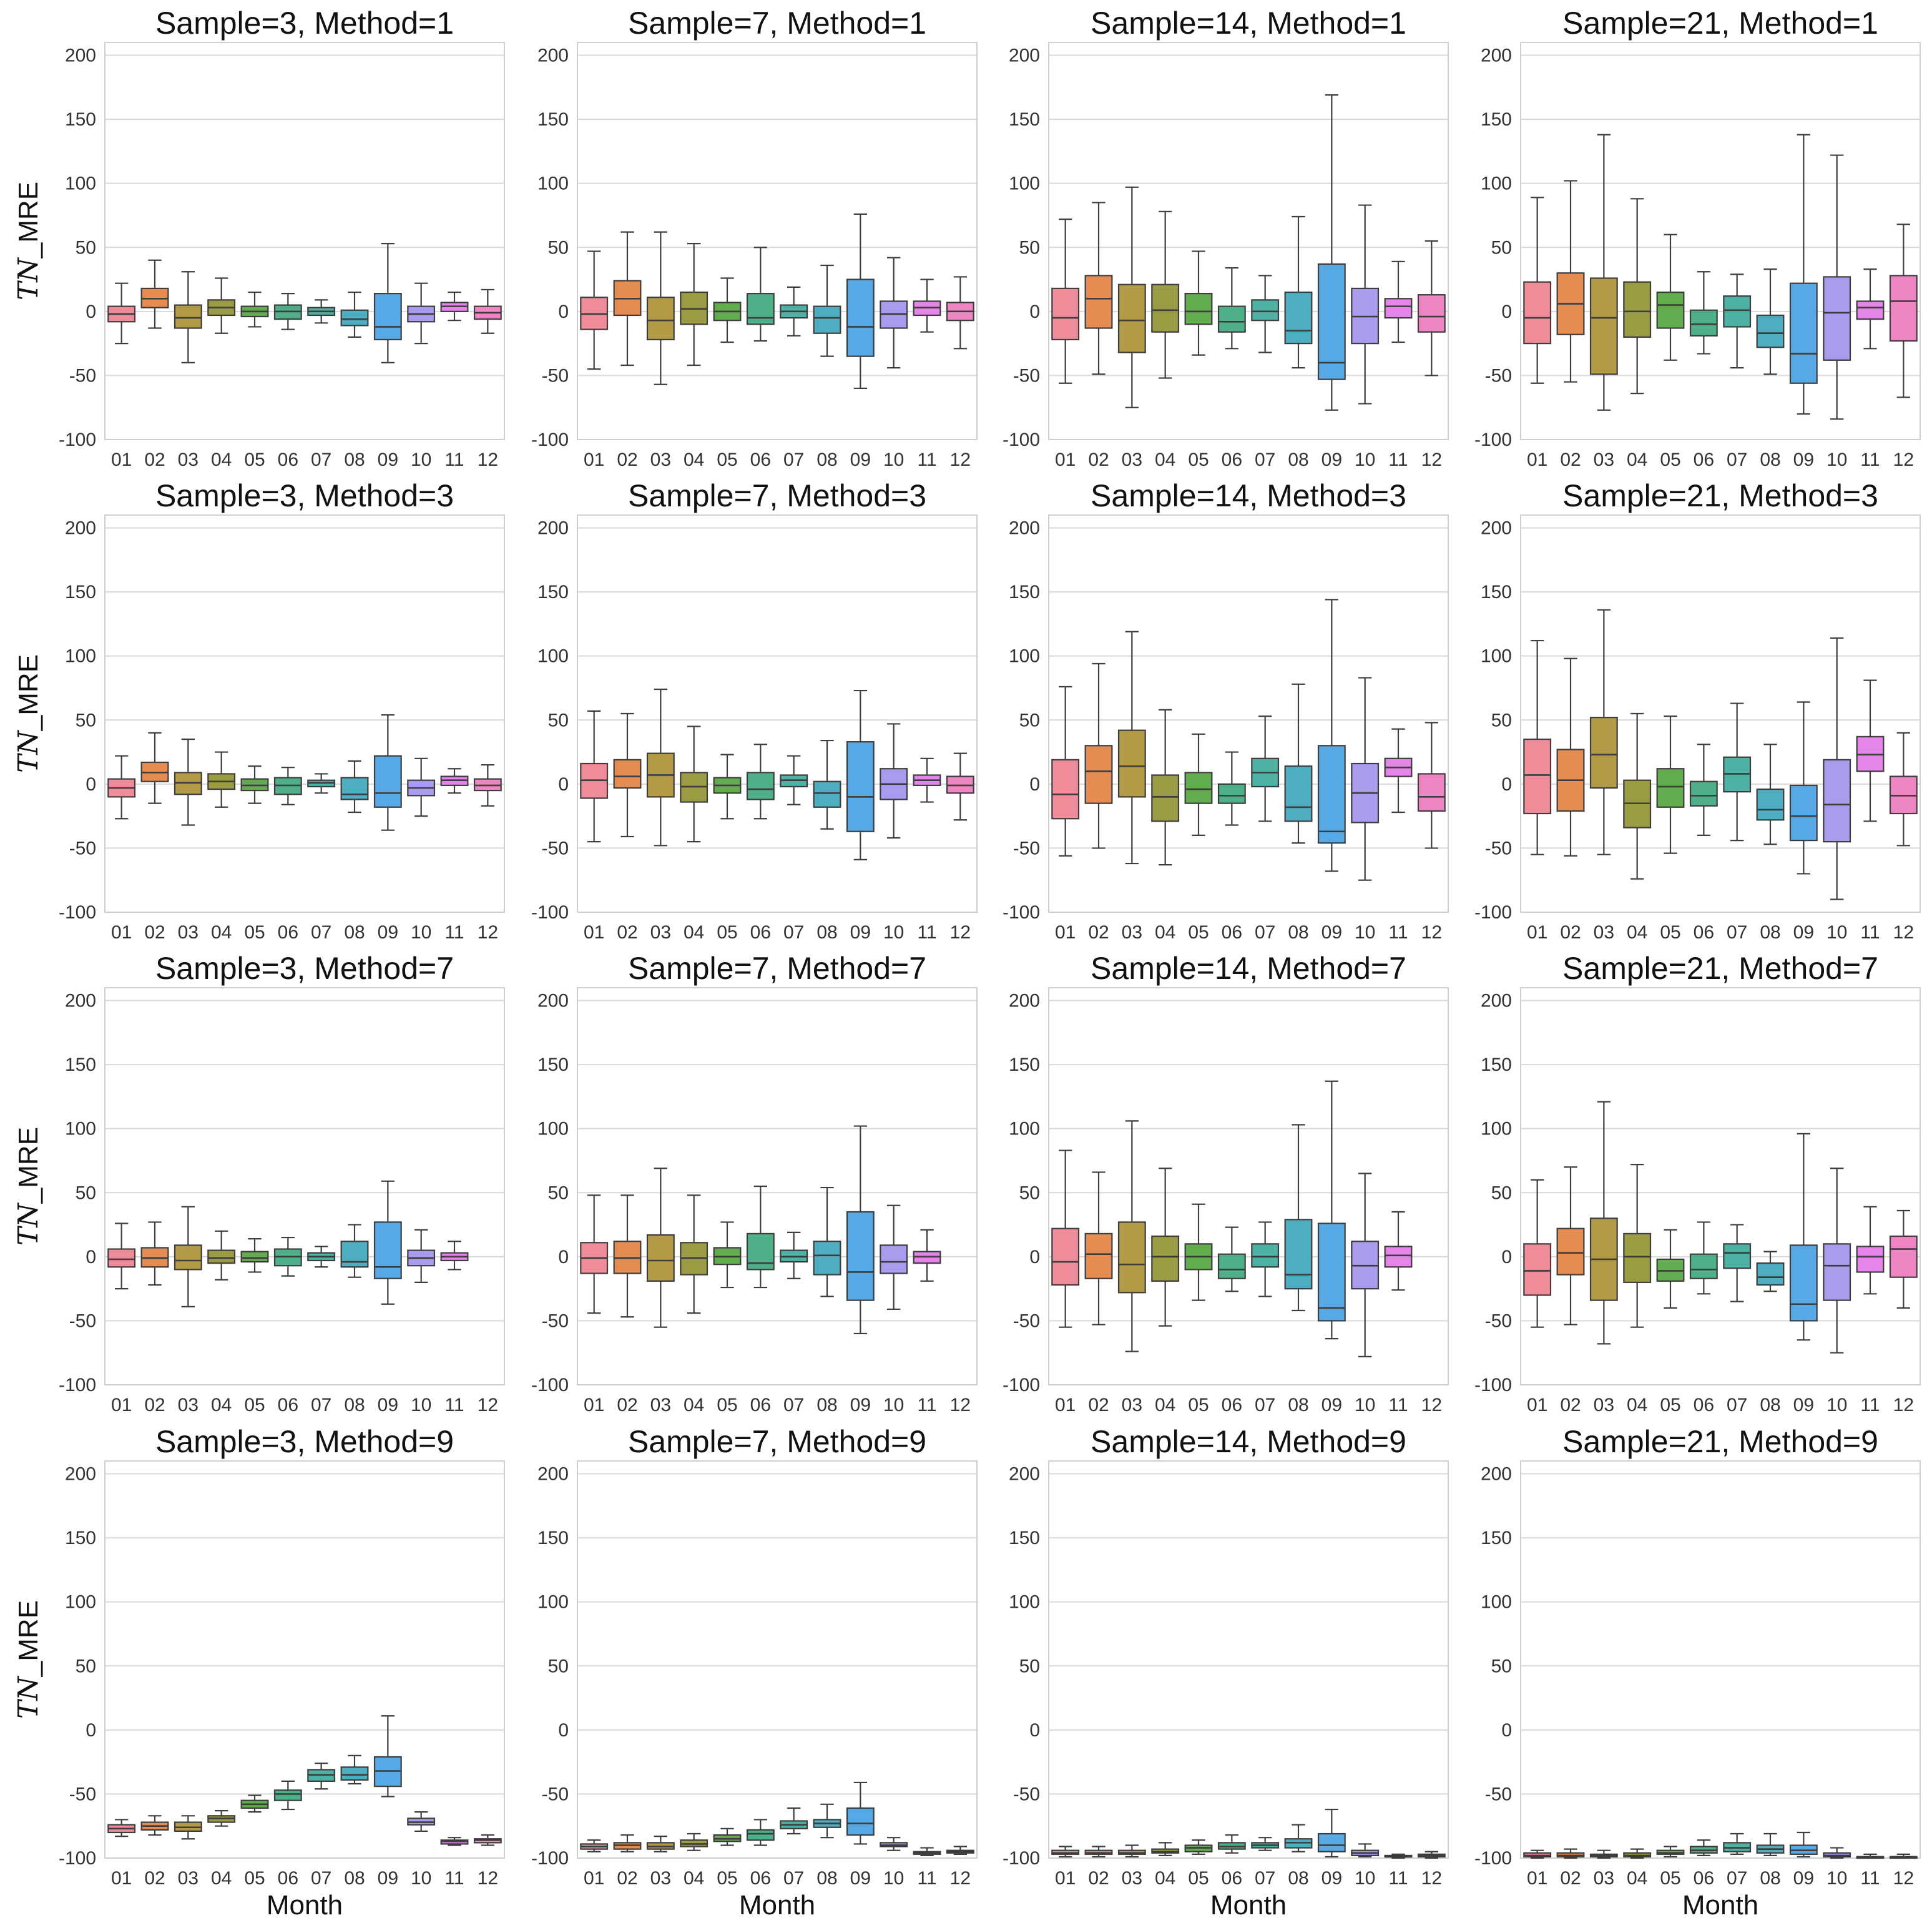 This screenshot has width=1932, height=1923. Describe the element at coordinates (553, 528) in the screenshot. I see `y-tick-label: 200` at that location.